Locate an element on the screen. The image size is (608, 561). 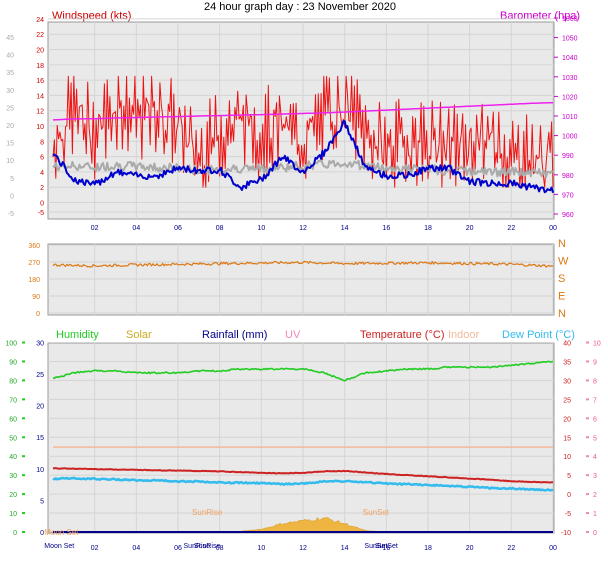
rain-y-tick: 5 is located at coordinates (42, 501).